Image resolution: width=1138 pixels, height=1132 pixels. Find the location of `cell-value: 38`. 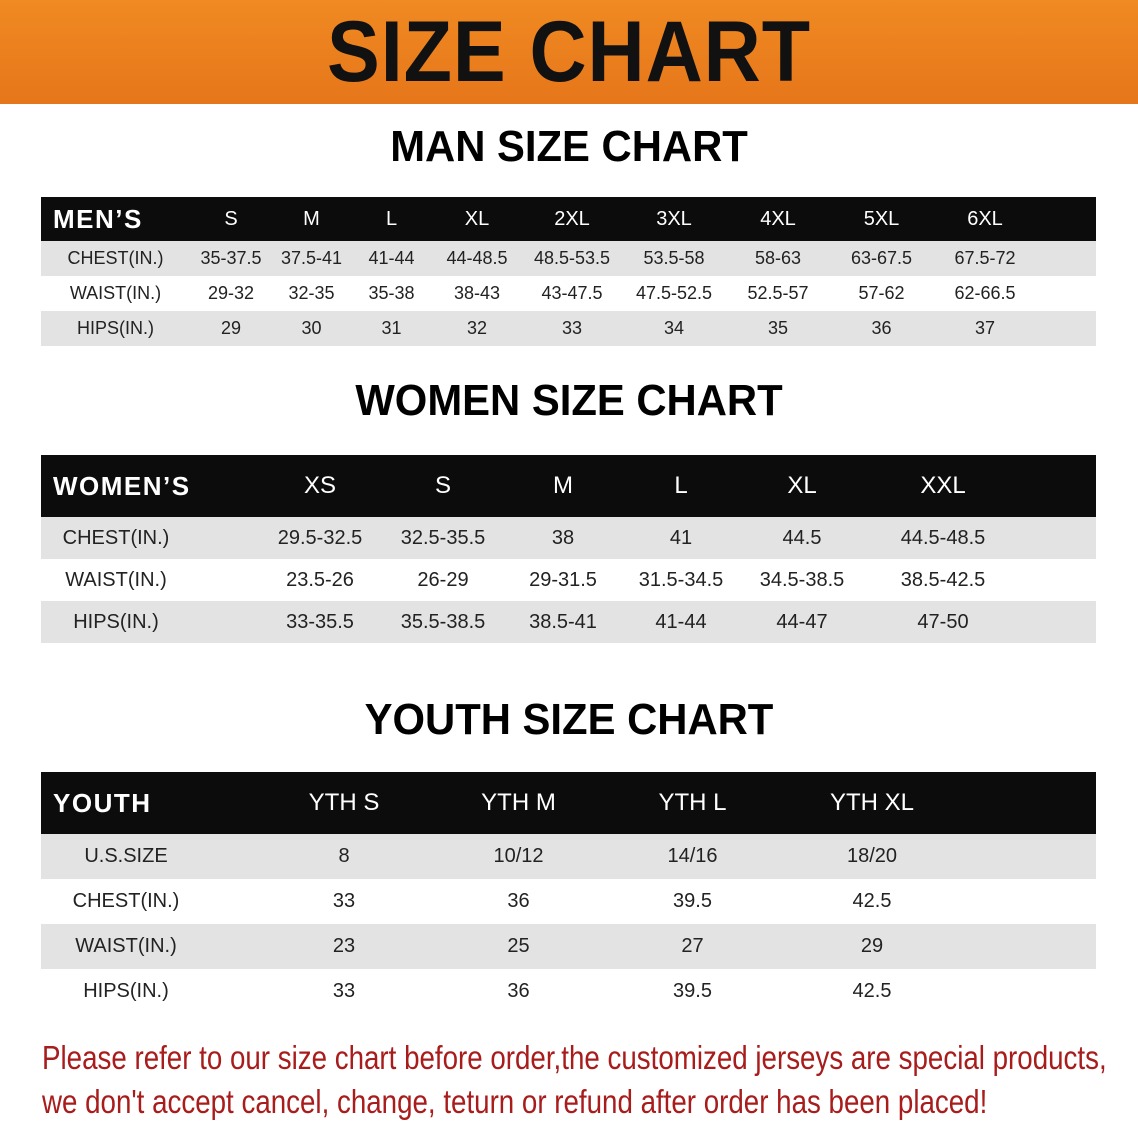

cell-value: 38 is located at coordinates (563, 537).